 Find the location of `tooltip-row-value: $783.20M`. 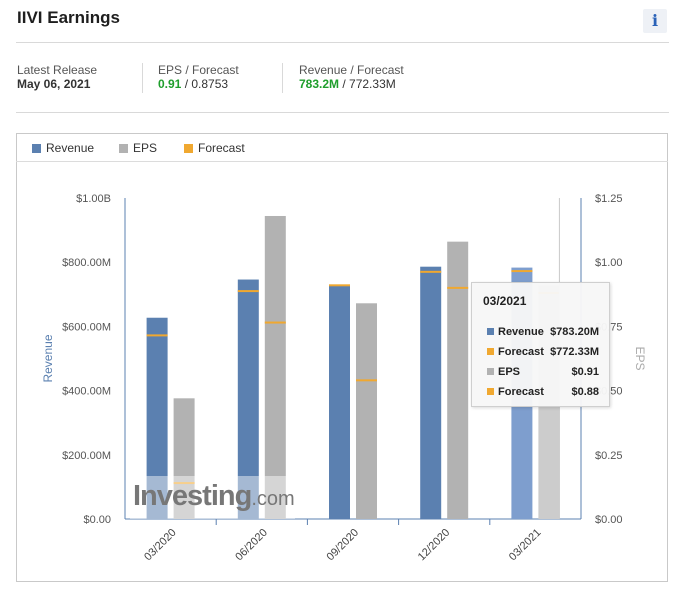

tooltip-row-value: $783.20M is located at coordinates (574, 332).